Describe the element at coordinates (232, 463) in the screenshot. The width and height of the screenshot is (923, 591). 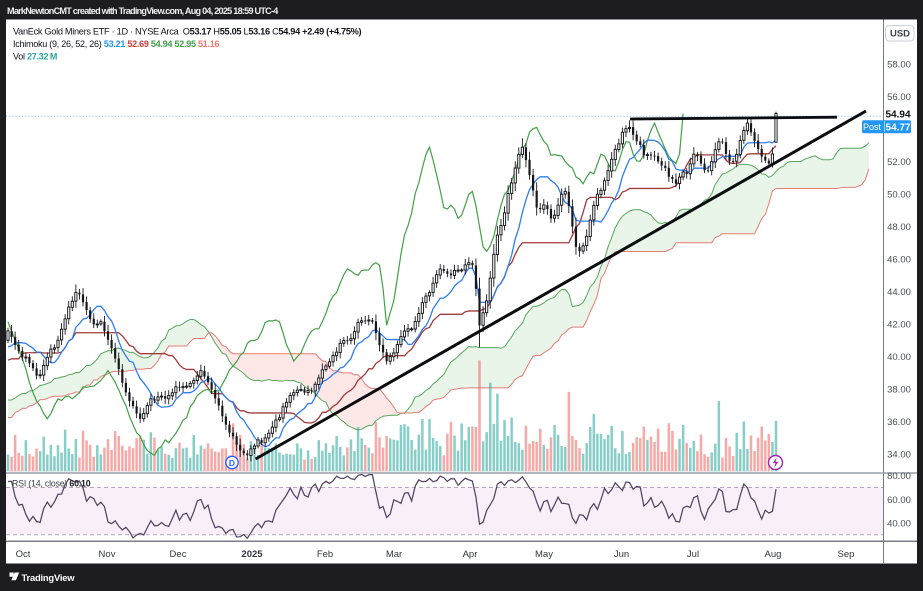
I see `svg-text: D` at that location.